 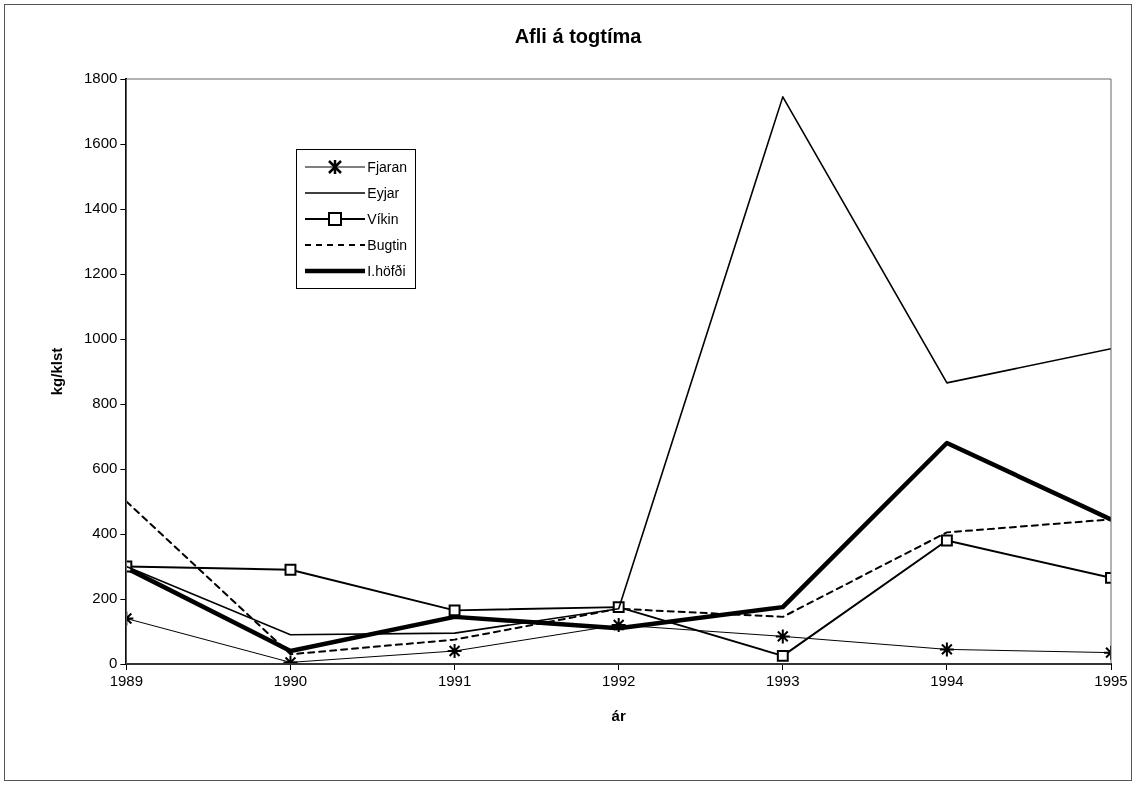 What do you see at coordinates (387, 167) in the screenshot?
I see `legend-label: Fjaran` at bounding box center [387, 167].